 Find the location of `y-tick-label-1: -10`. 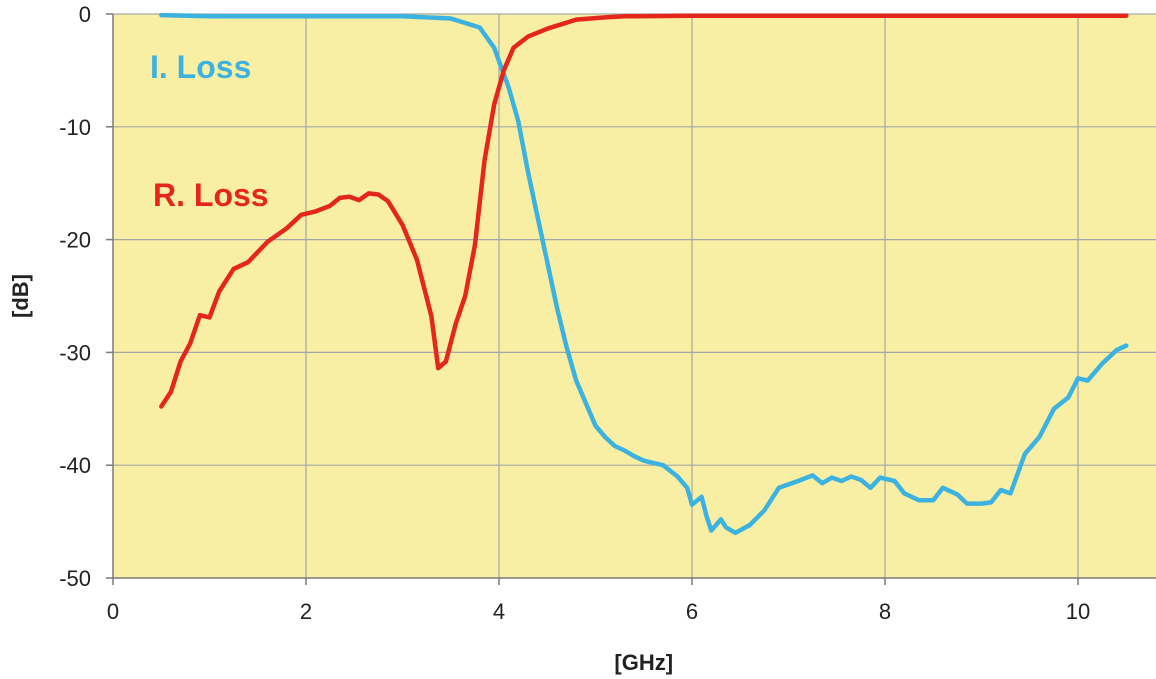

y-tick-label-1: -10 is located at coordinates (75, 127).